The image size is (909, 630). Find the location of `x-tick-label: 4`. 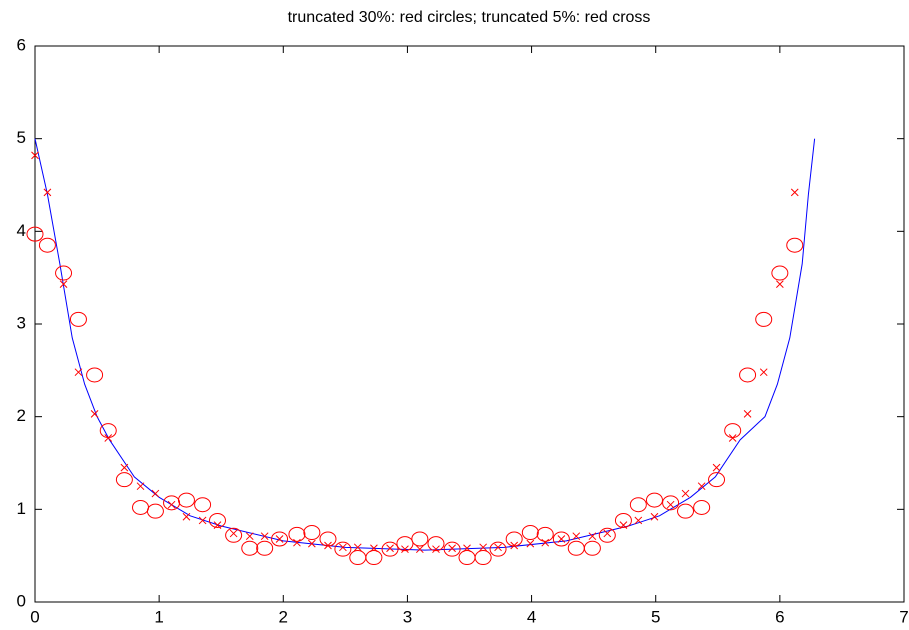

x-tick-label: 4 is located at coordinates (531, 616).